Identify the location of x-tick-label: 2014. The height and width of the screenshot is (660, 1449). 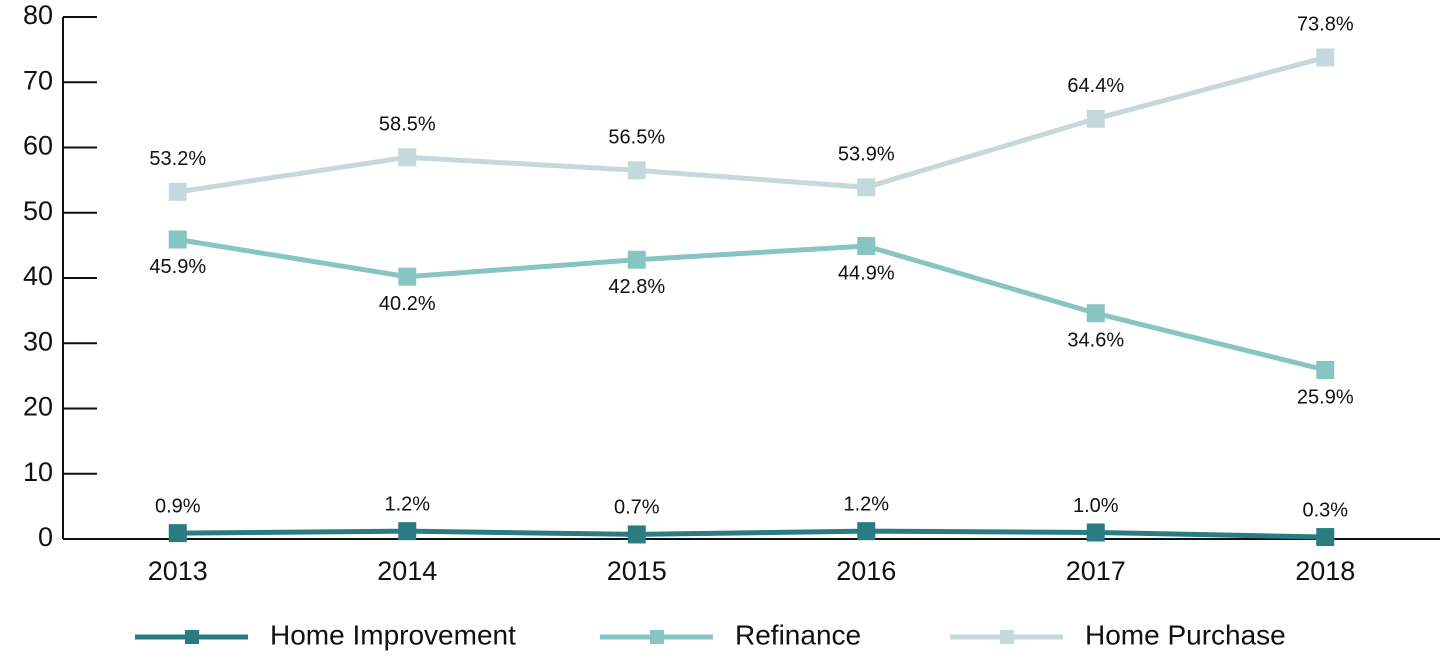
(407, 571).